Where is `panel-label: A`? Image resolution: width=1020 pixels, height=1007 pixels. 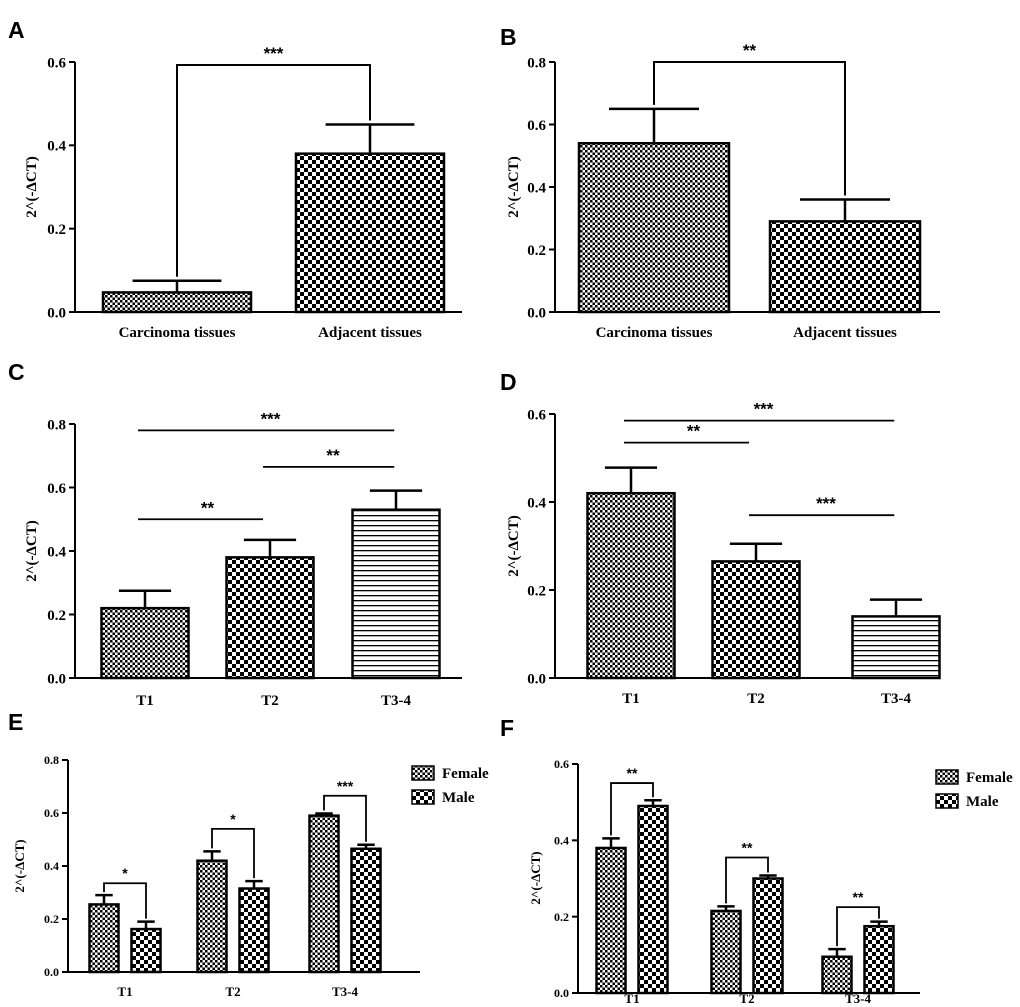 panel-label: A is located at coordinates (16, 30).